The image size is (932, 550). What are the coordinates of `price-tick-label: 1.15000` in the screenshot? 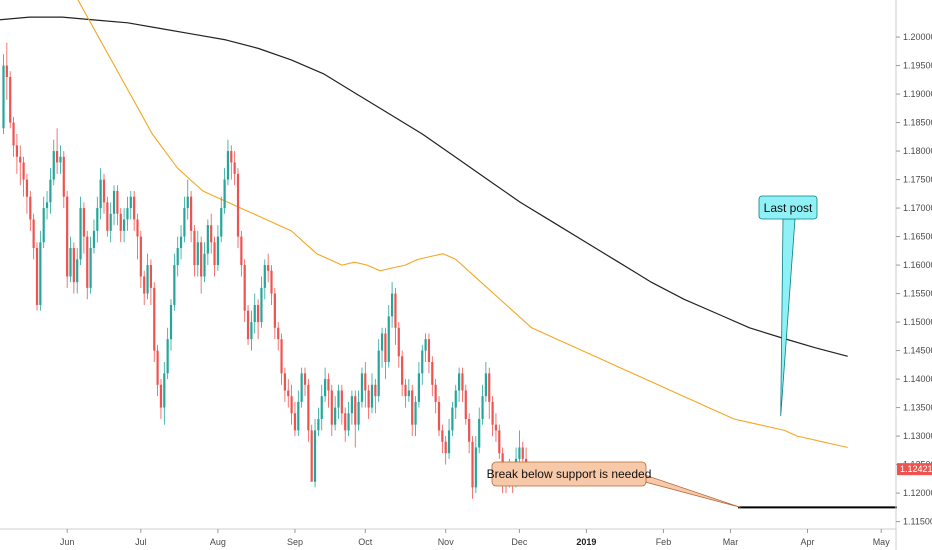 It's located at (917, 322).